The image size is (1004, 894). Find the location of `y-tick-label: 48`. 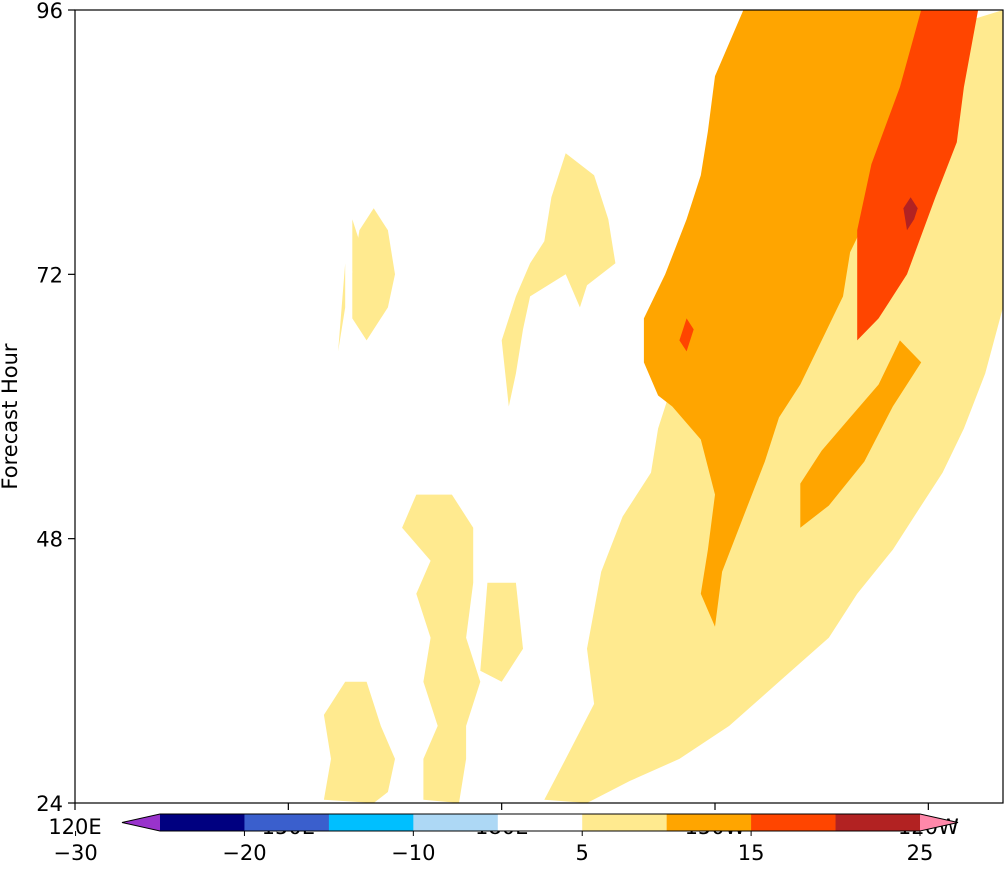

y-tick-label: 48 is located at coordinates (49, 540).